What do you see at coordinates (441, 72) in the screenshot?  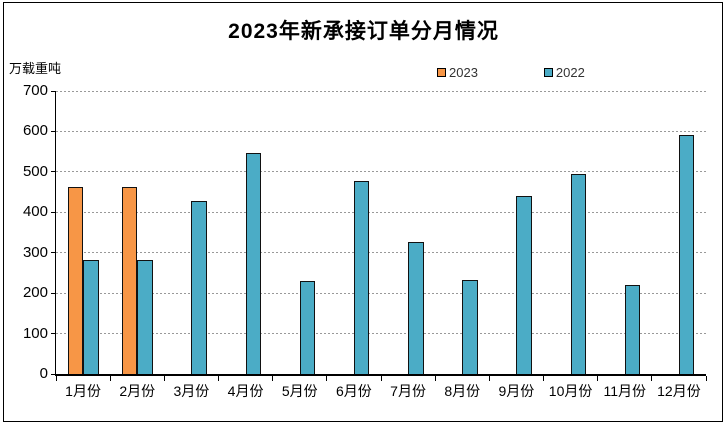 I see `legend-swatch-2023` at bounding box center [441, 72].